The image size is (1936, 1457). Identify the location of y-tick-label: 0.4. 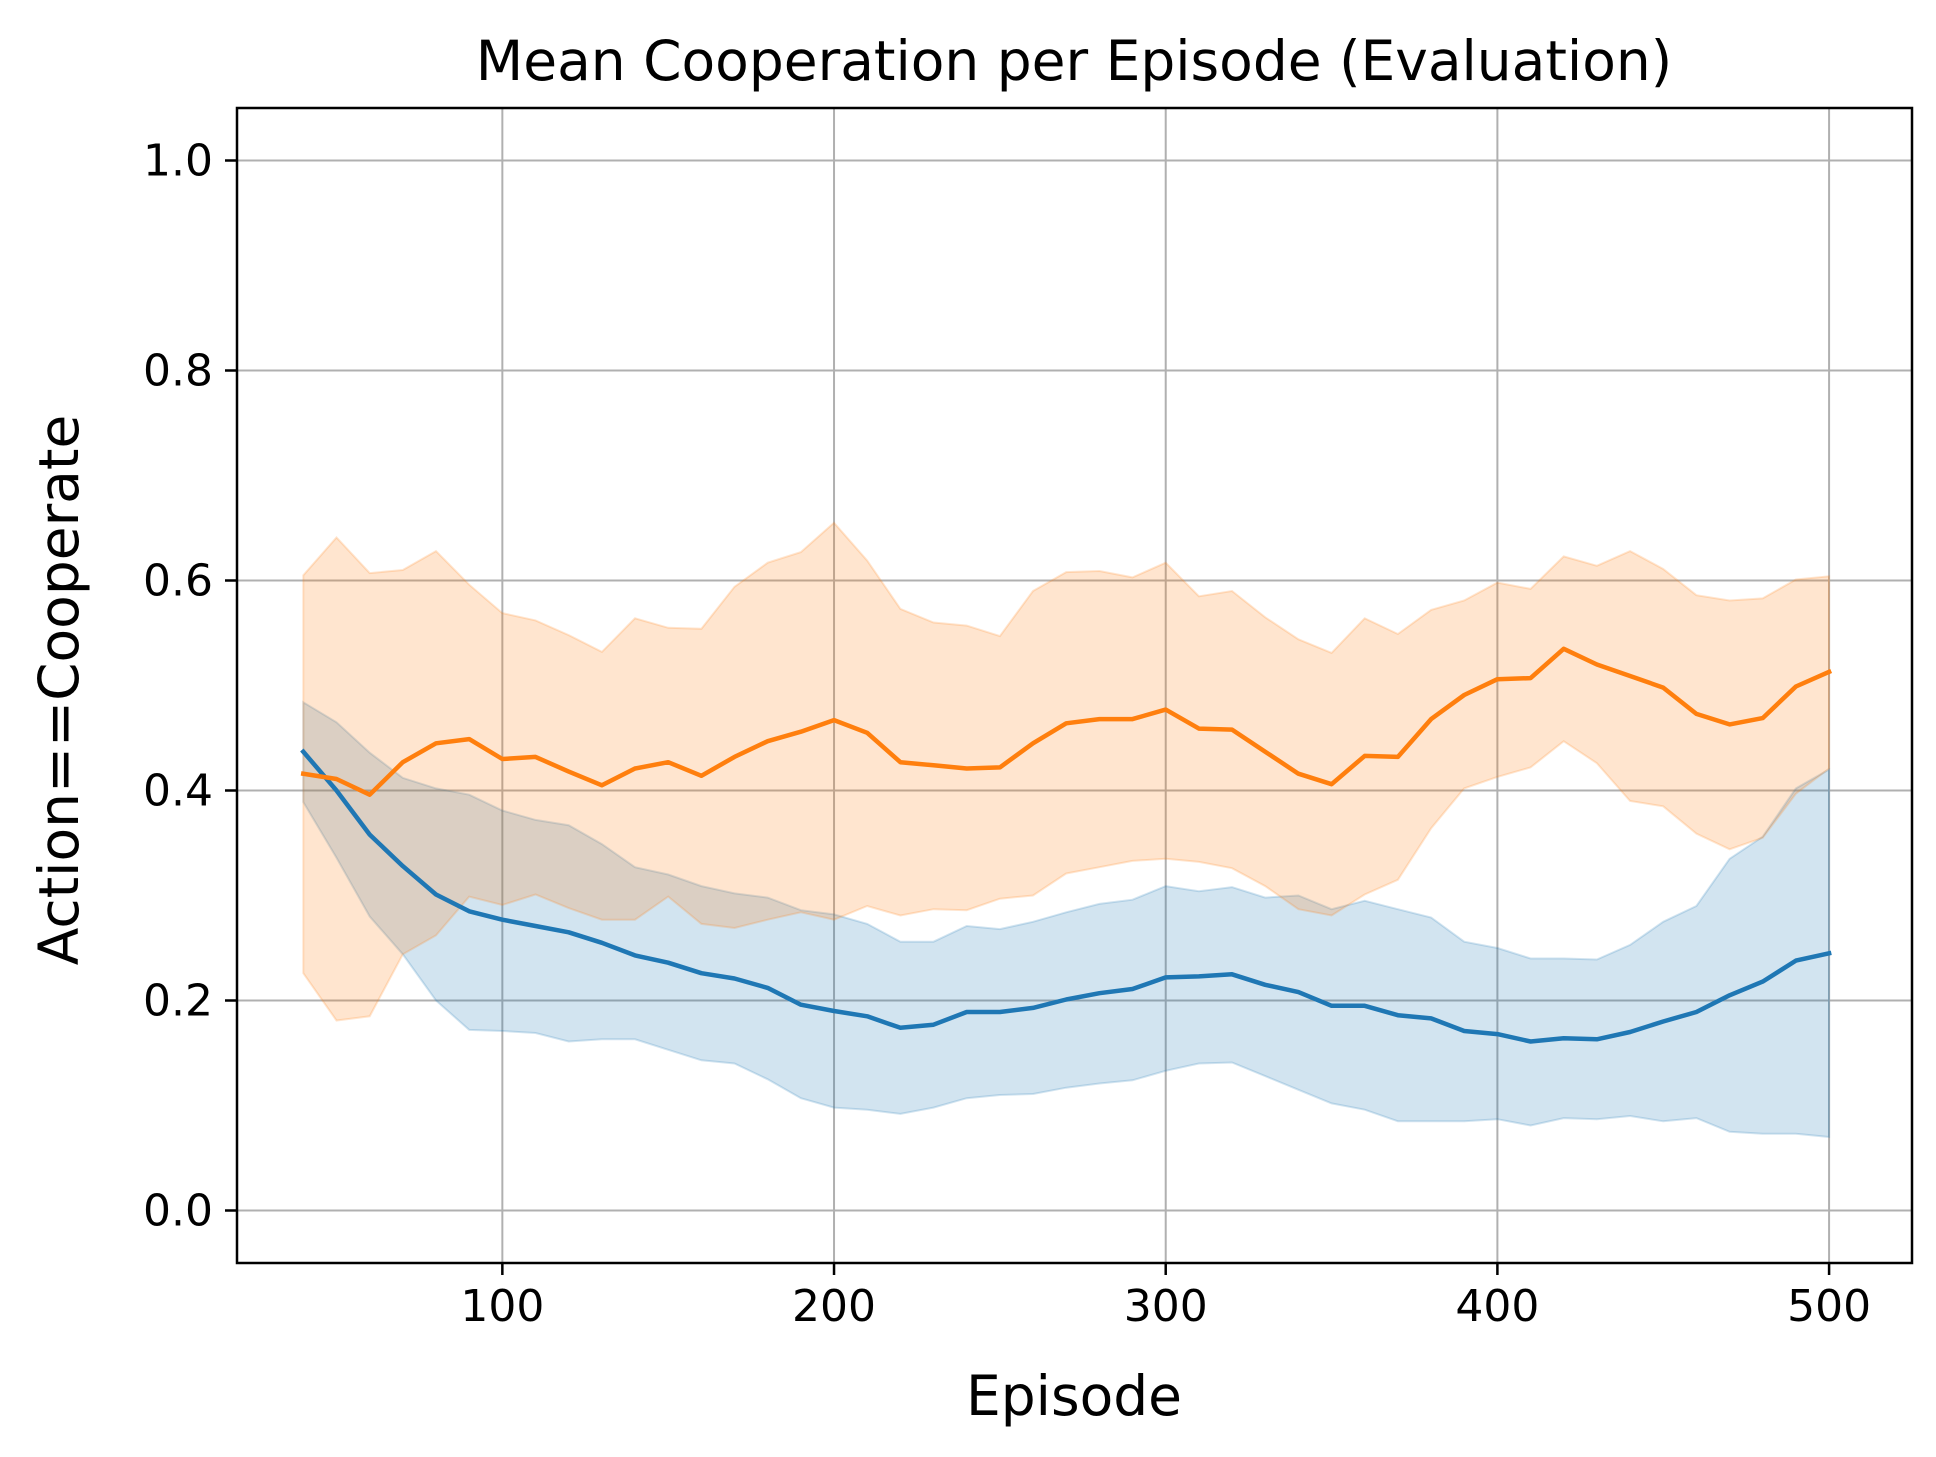
(178, 791).